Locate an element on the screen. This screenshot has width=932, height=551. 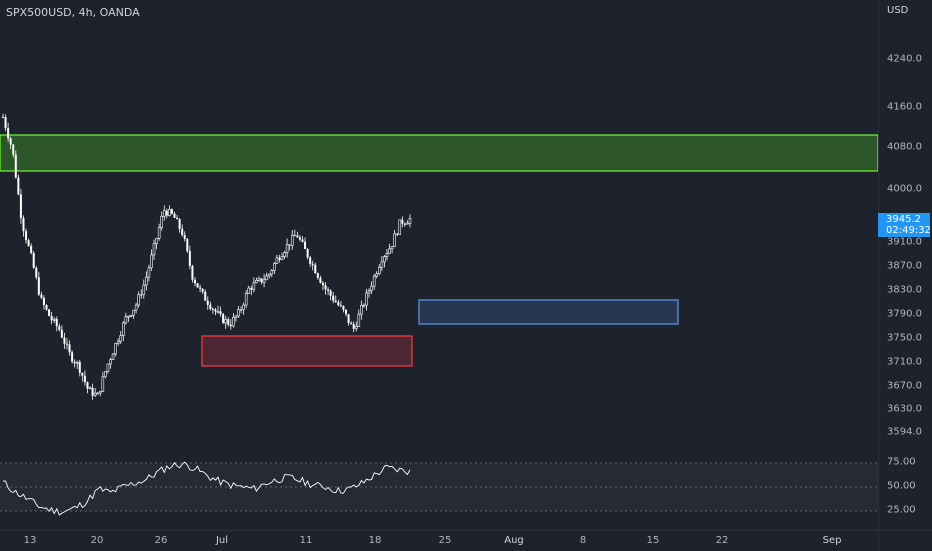
last-price-value: 3945.2 is located at coordinates (903, 219).